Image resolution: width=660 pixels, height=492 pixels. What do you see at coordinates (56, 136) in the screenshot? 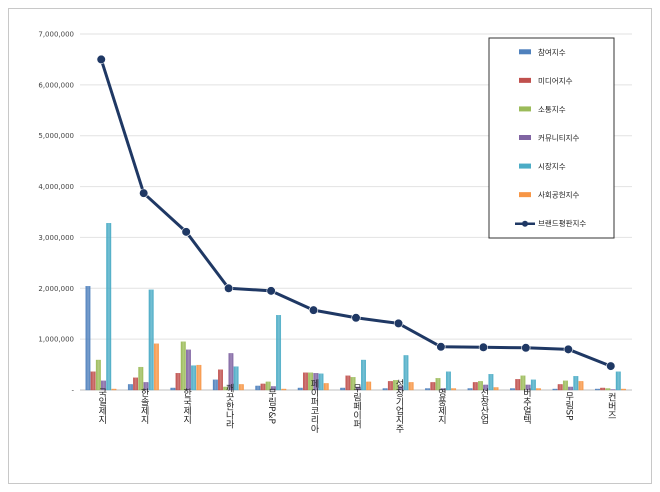
I see `y-tick-label: 5,000,000` at bounding box center [56, 136].